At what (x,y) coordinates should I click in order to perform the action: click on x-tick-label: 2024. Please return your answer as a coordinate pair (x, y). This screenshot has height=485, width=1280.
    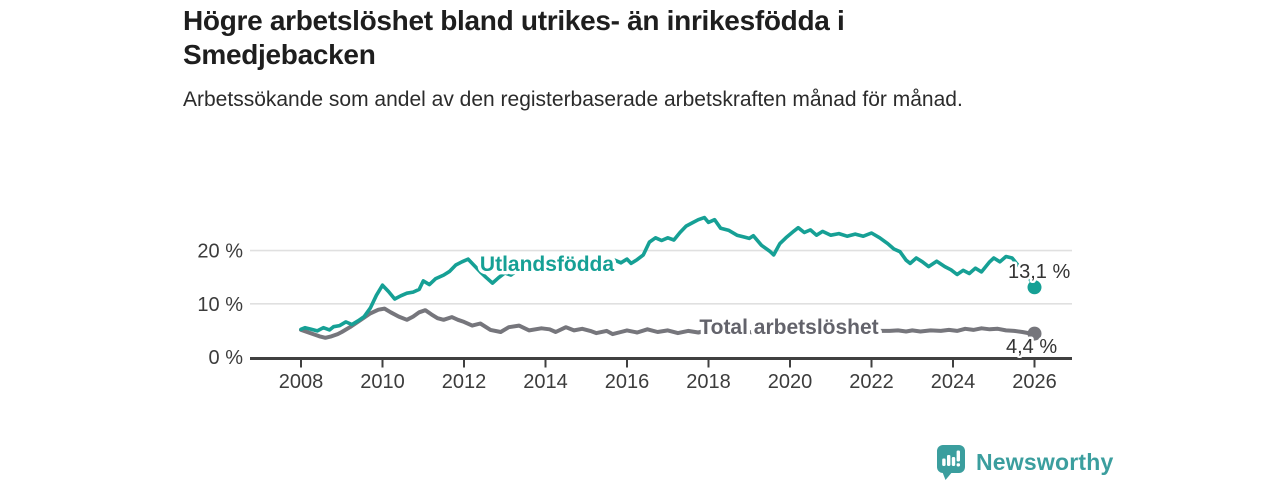
    Looking at the image, I should click on (953, 382).